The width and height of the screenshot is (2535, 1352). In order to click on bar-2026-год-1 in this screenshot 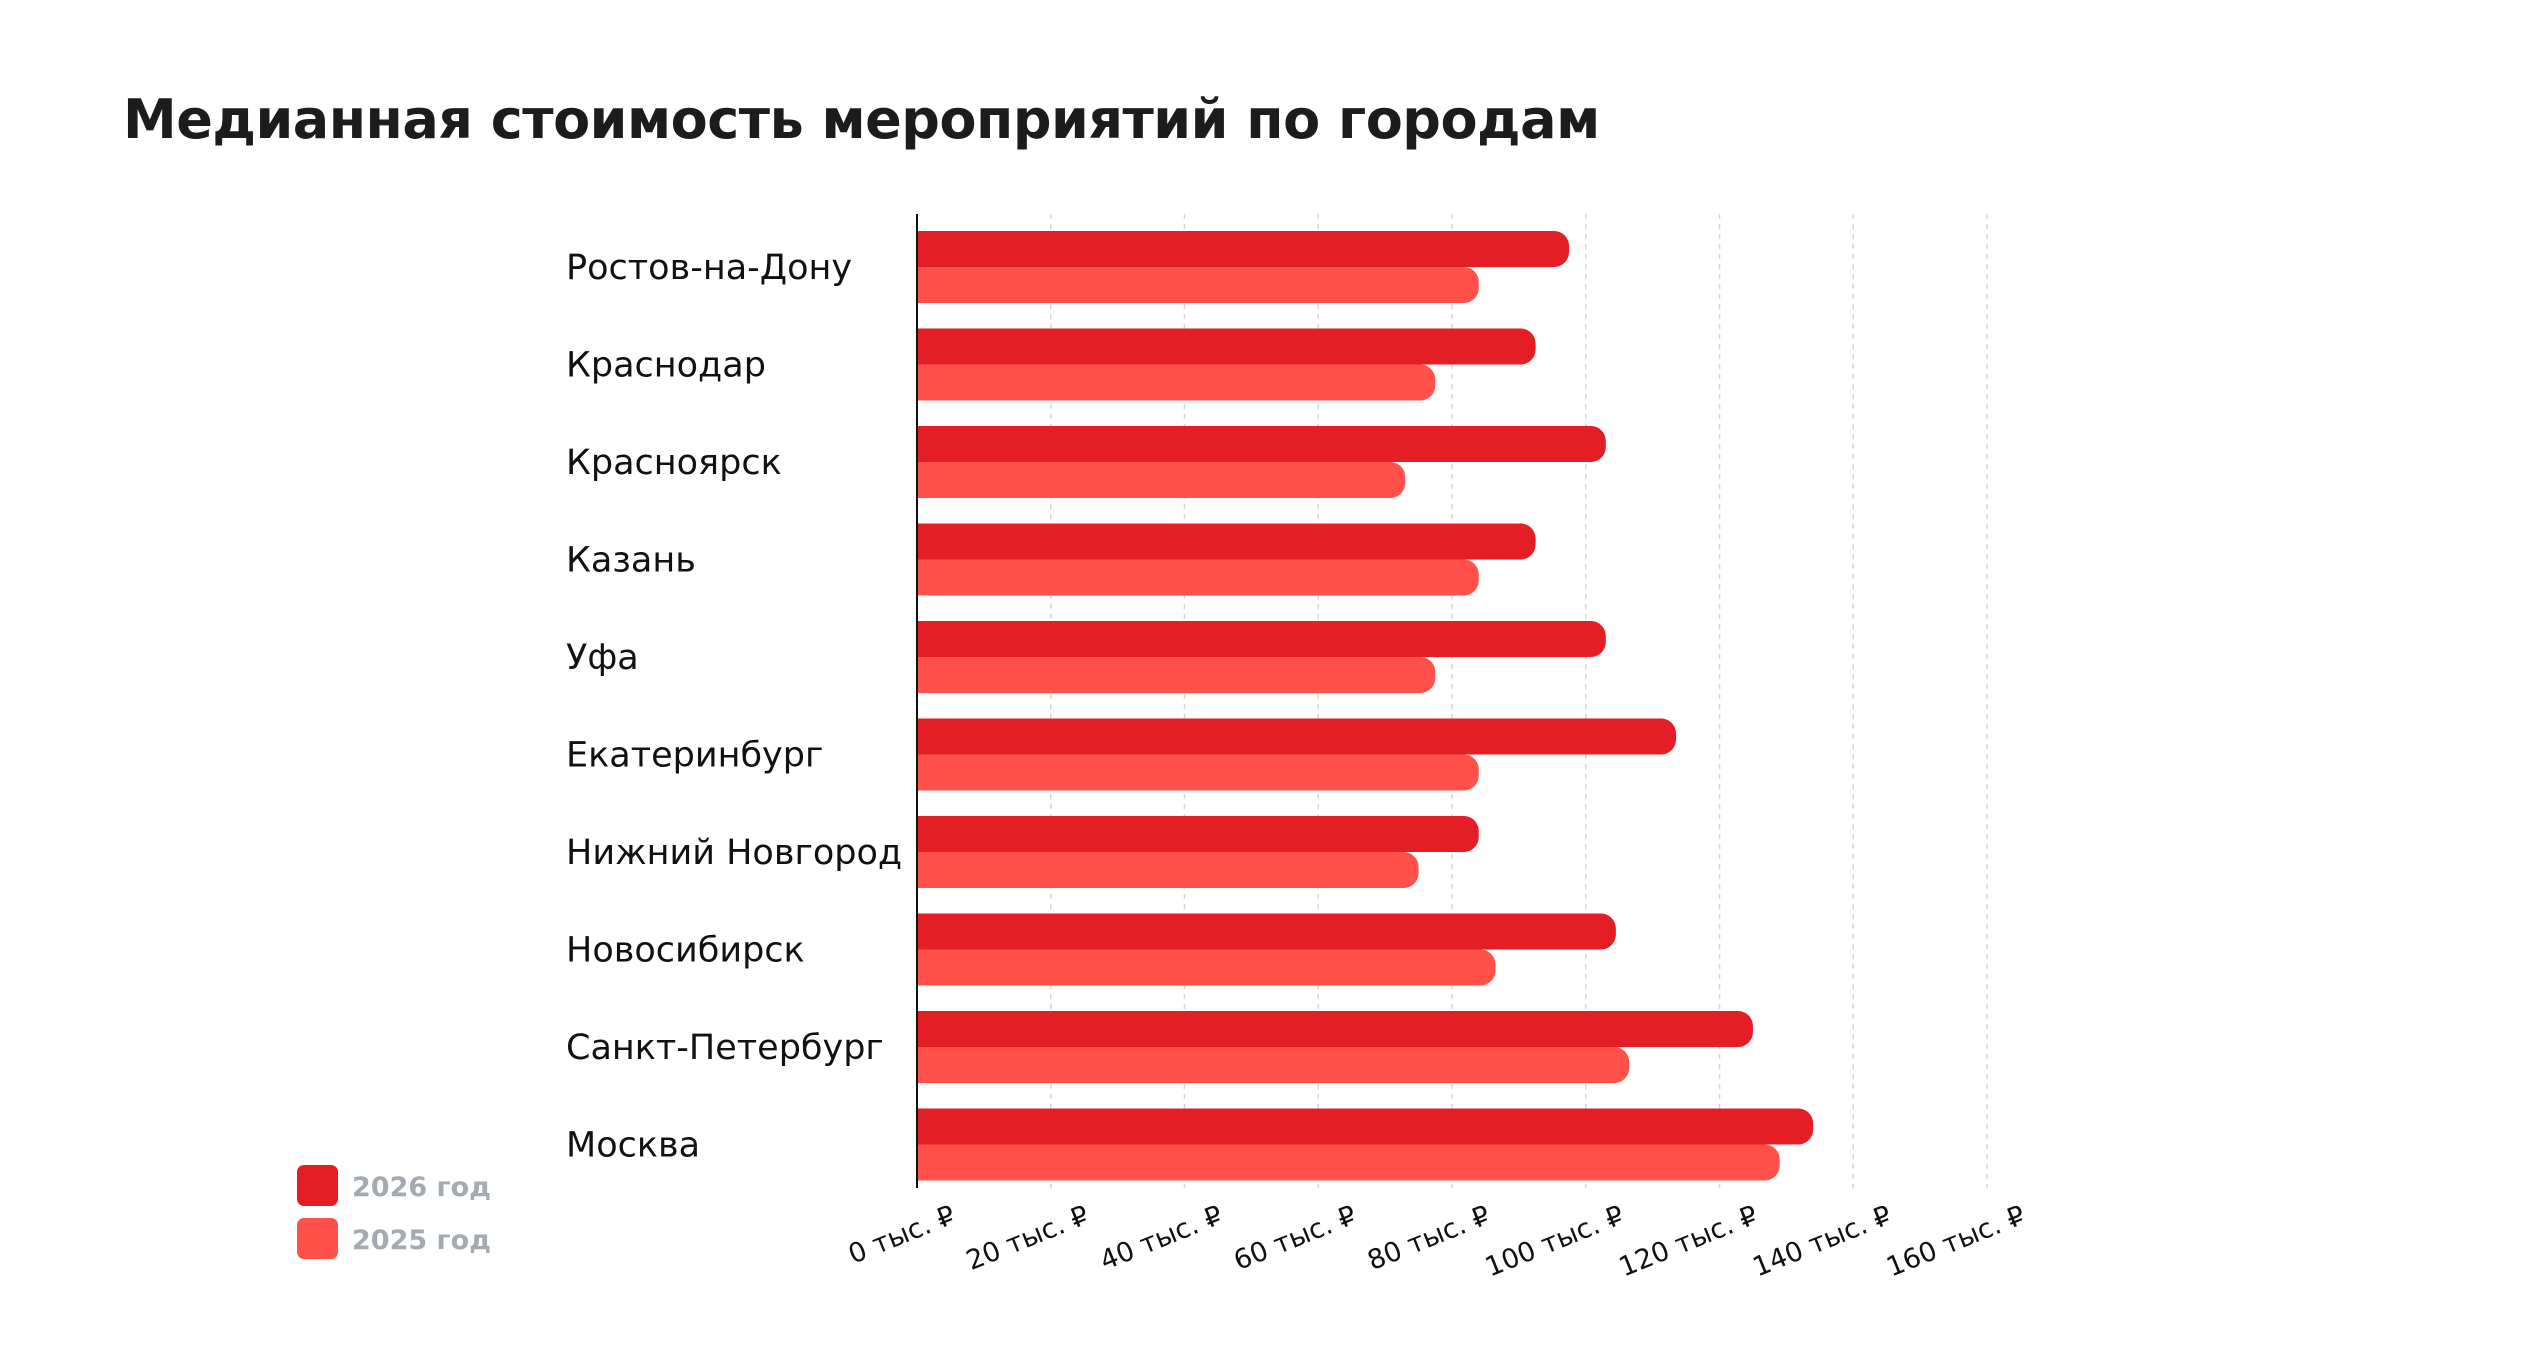, I will do `click(1226, 346)`.